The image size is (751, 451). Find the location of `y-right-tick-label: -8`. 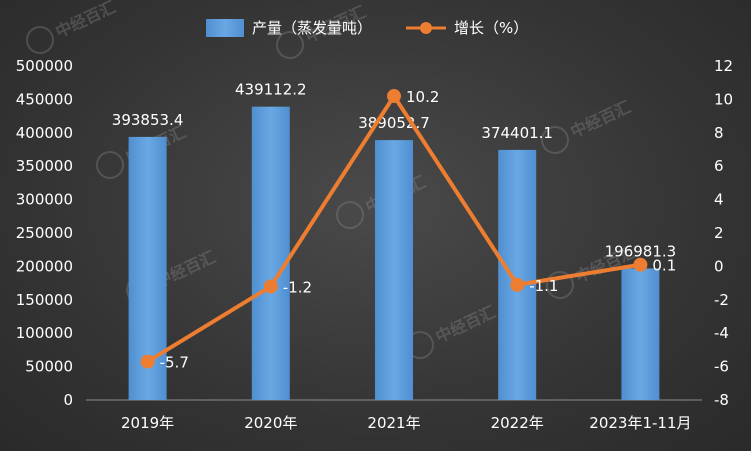

y-right-tick-label: -8 is located at coordinates (721, 400).